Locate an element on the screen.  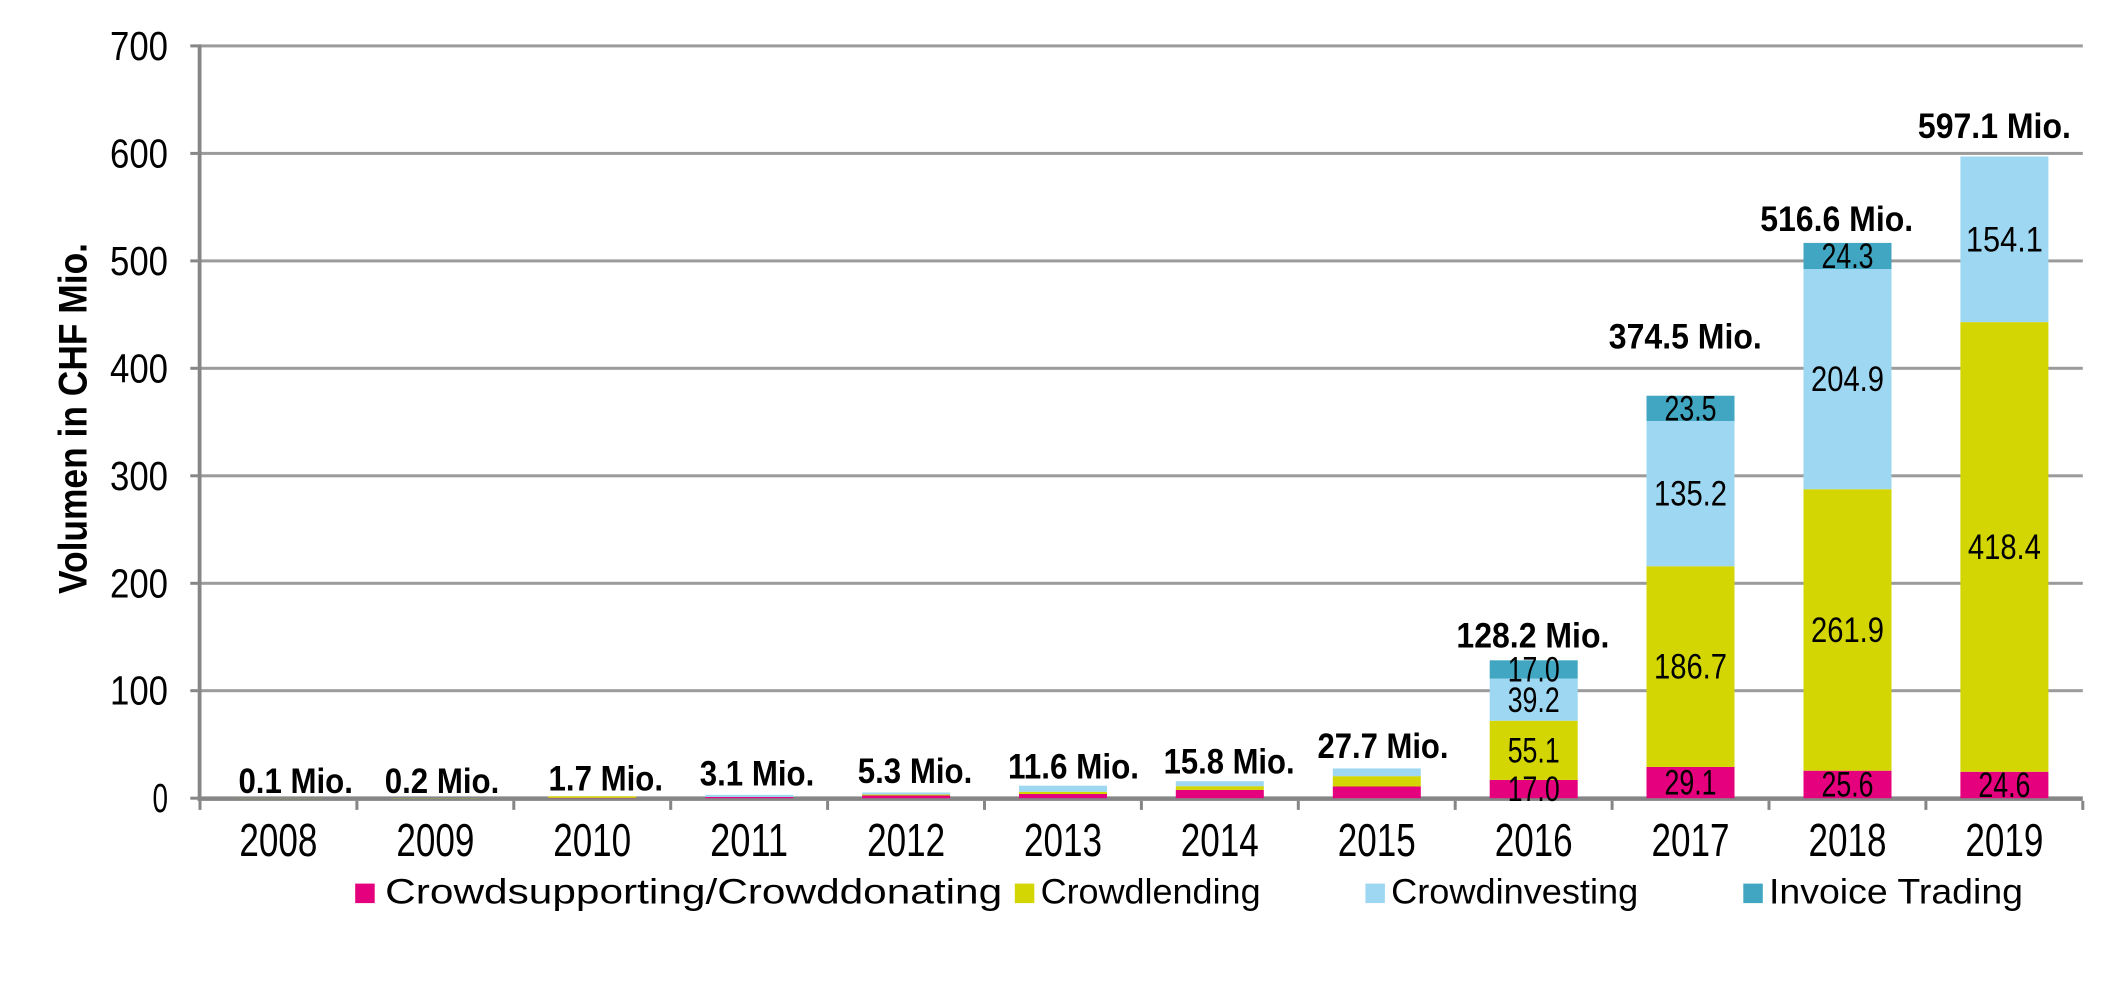
svg-text: 597.1 Mio. is located at coordinates (1994, 126).